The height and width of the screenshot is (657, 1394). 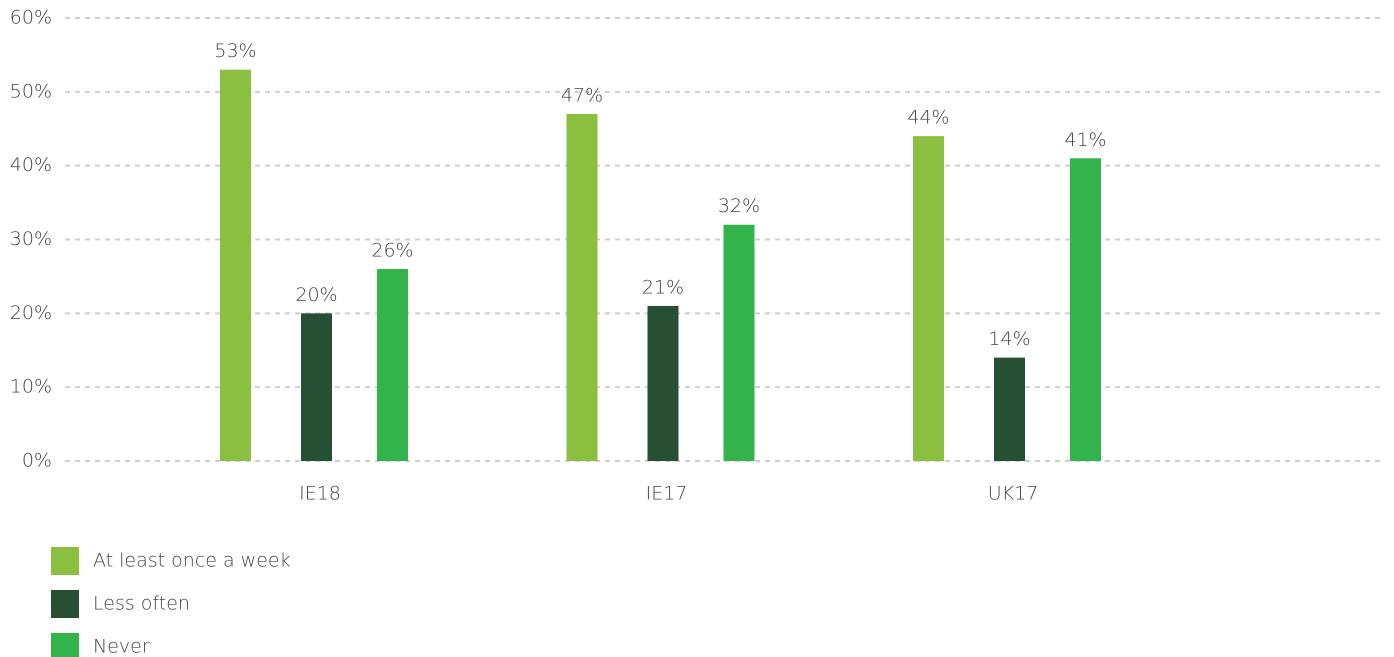 What do you see at coordinates (31, 313) in the screenshot?
I see `y-tick-label: 20%` at bounding box center [31, 313].